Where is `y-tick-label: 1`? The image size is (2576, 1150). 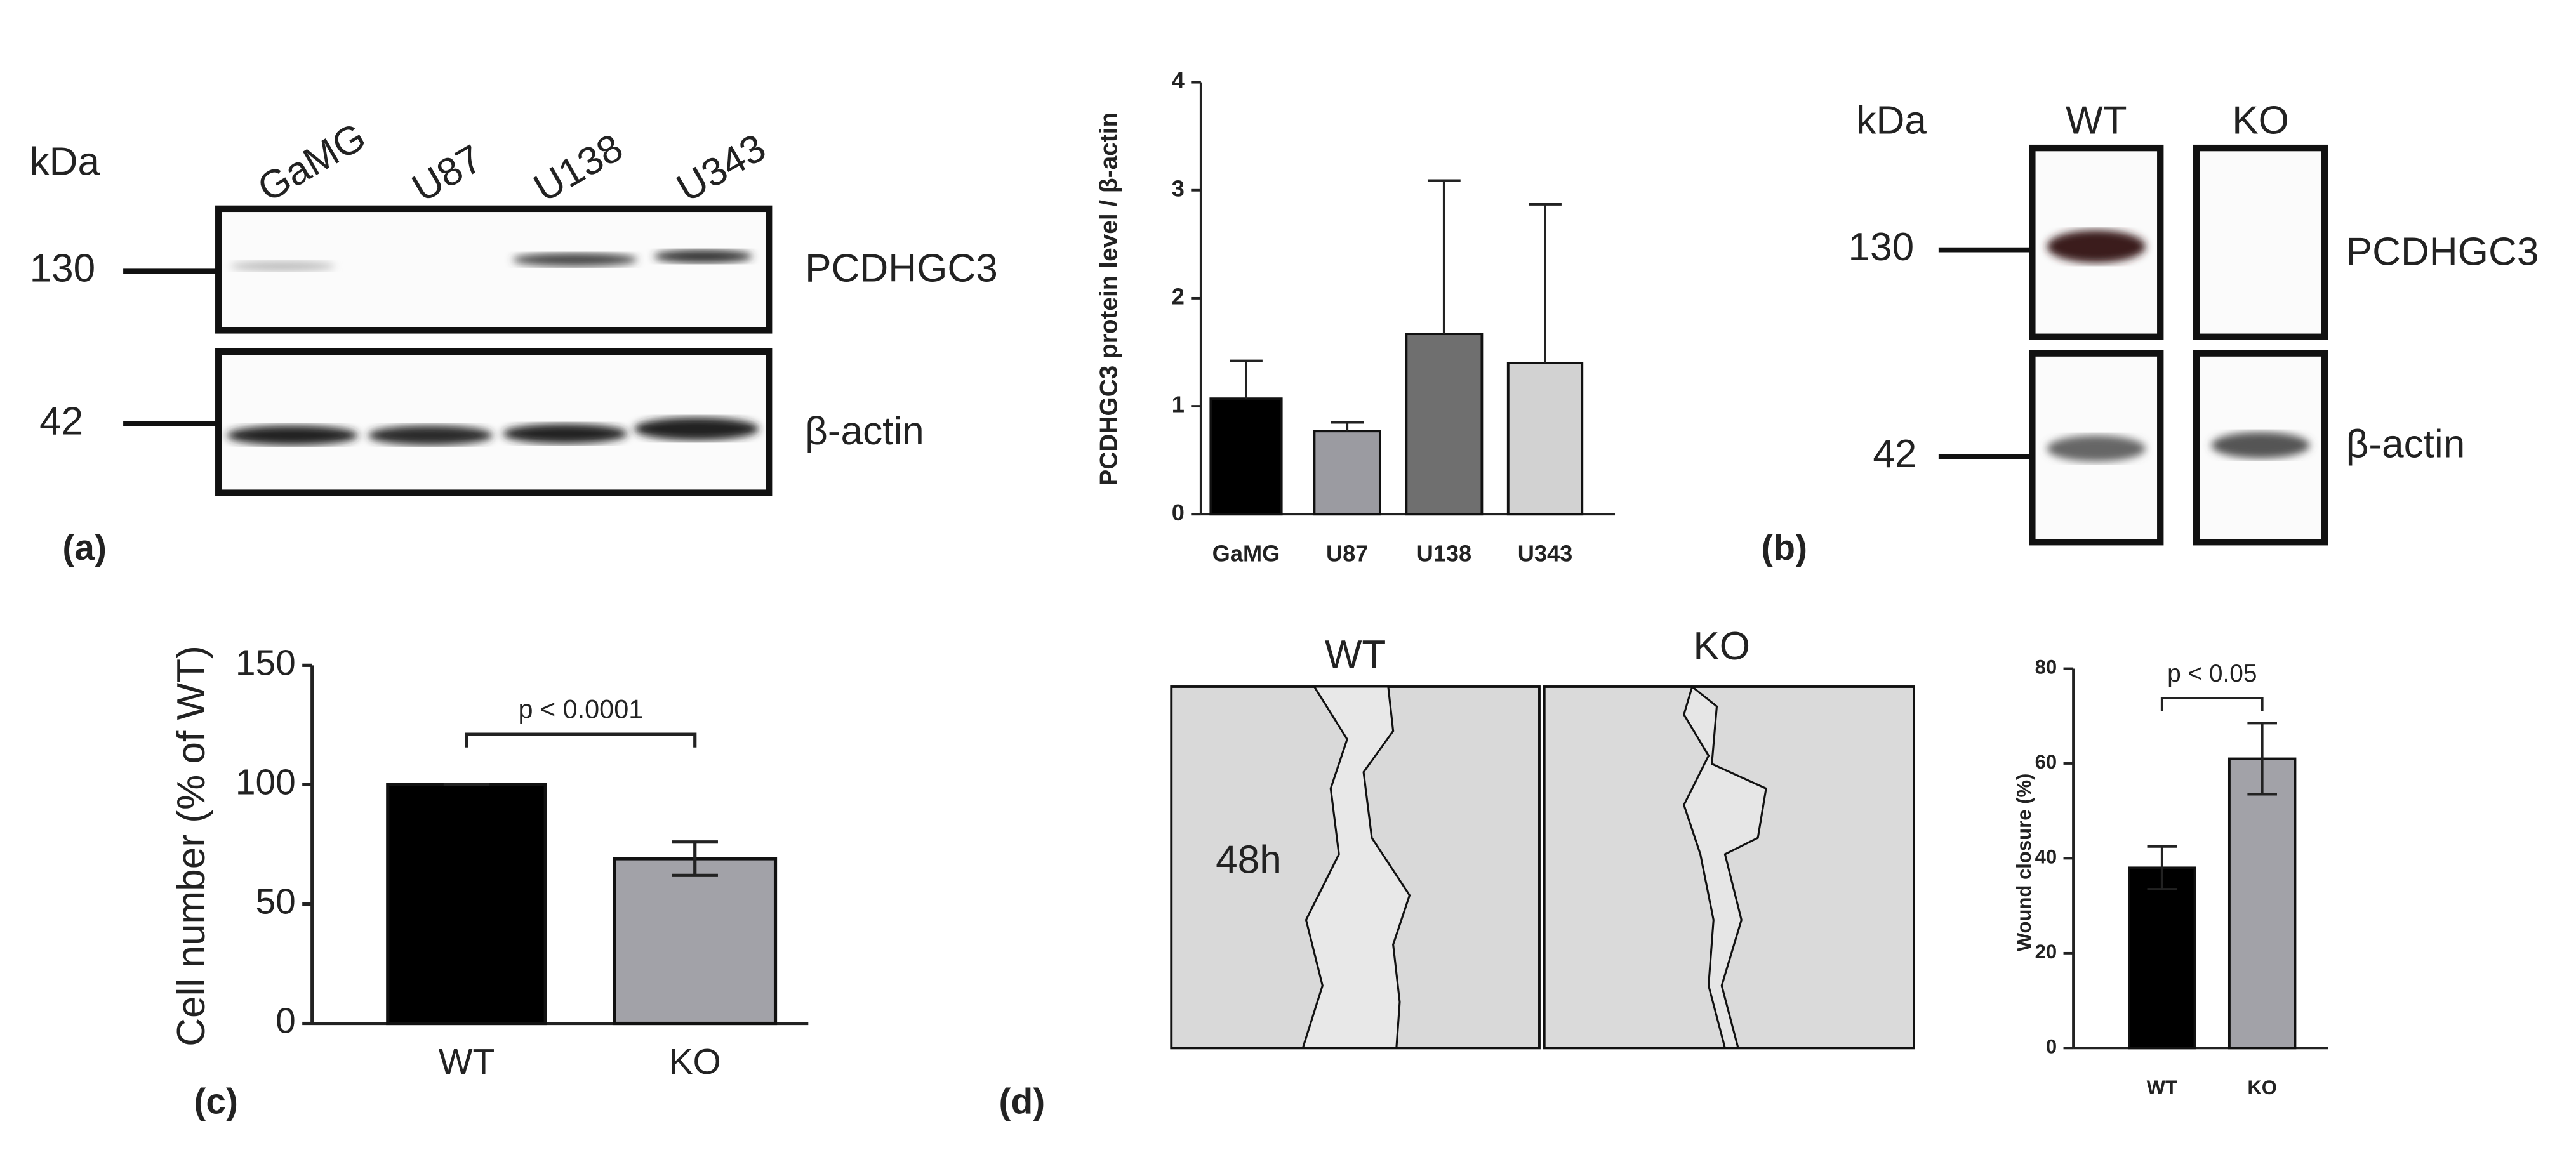
y-tick-label: 1 is located at coordinates (1178, 405).